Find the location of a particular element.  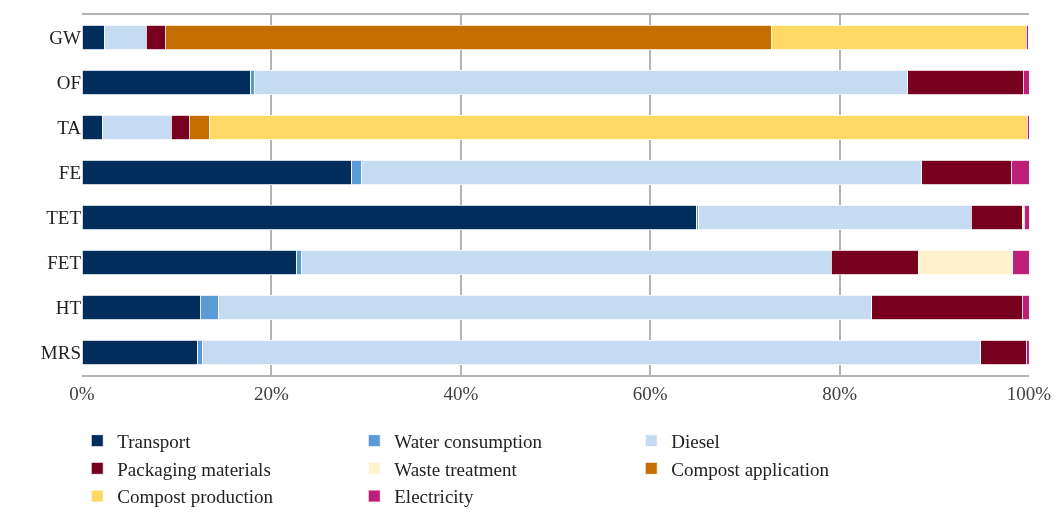

y-tick-label: FET is located at coordinates (64, 263).